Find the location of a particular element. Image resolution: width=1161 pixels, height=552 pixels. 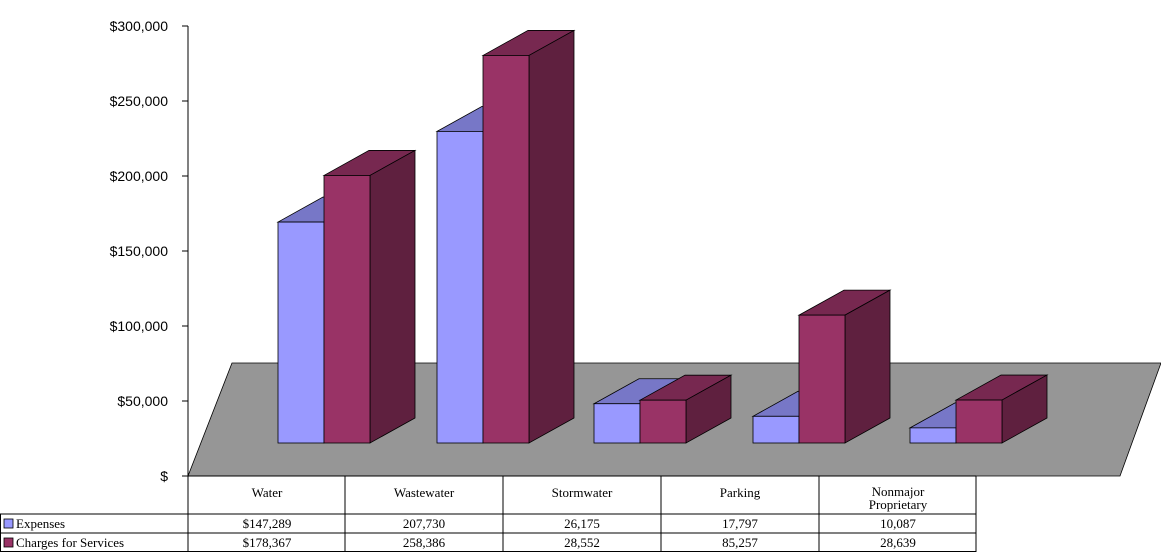

y-tick-label: $150,000 is located at coordinates (139, 251).